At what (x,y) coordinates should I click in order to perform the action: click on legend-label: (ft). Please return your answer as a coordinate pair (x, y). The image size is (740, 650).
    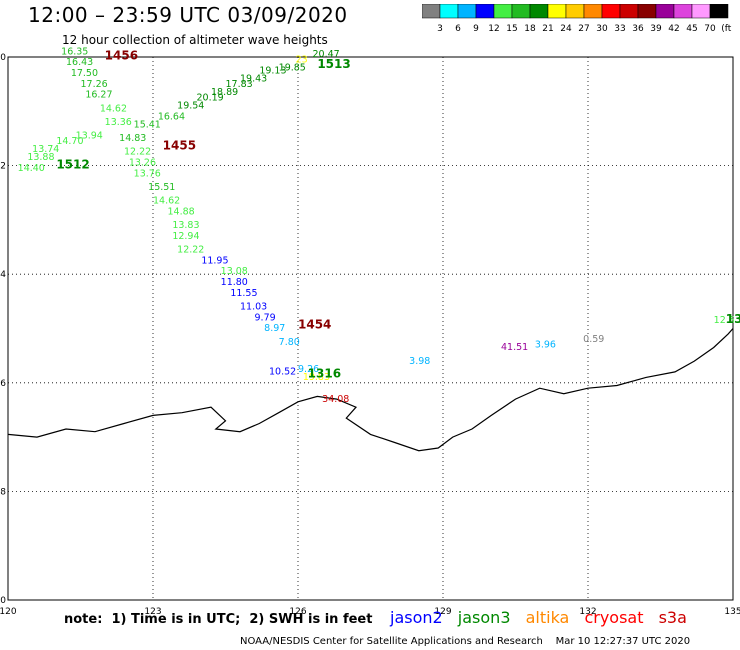
    Looking at the image, I should click on (726, 29).